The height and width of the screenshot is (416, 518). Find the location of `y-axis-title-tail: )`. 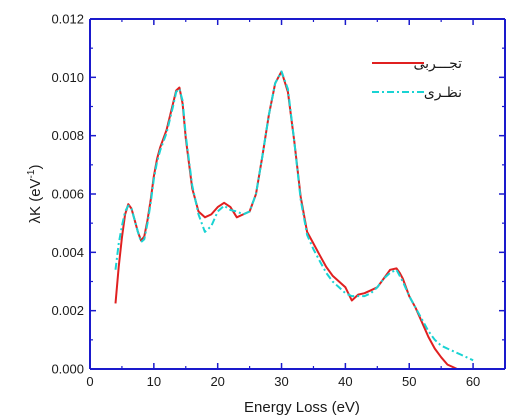

y-axis-title-tail: ) is located at coordinates (35, 167).